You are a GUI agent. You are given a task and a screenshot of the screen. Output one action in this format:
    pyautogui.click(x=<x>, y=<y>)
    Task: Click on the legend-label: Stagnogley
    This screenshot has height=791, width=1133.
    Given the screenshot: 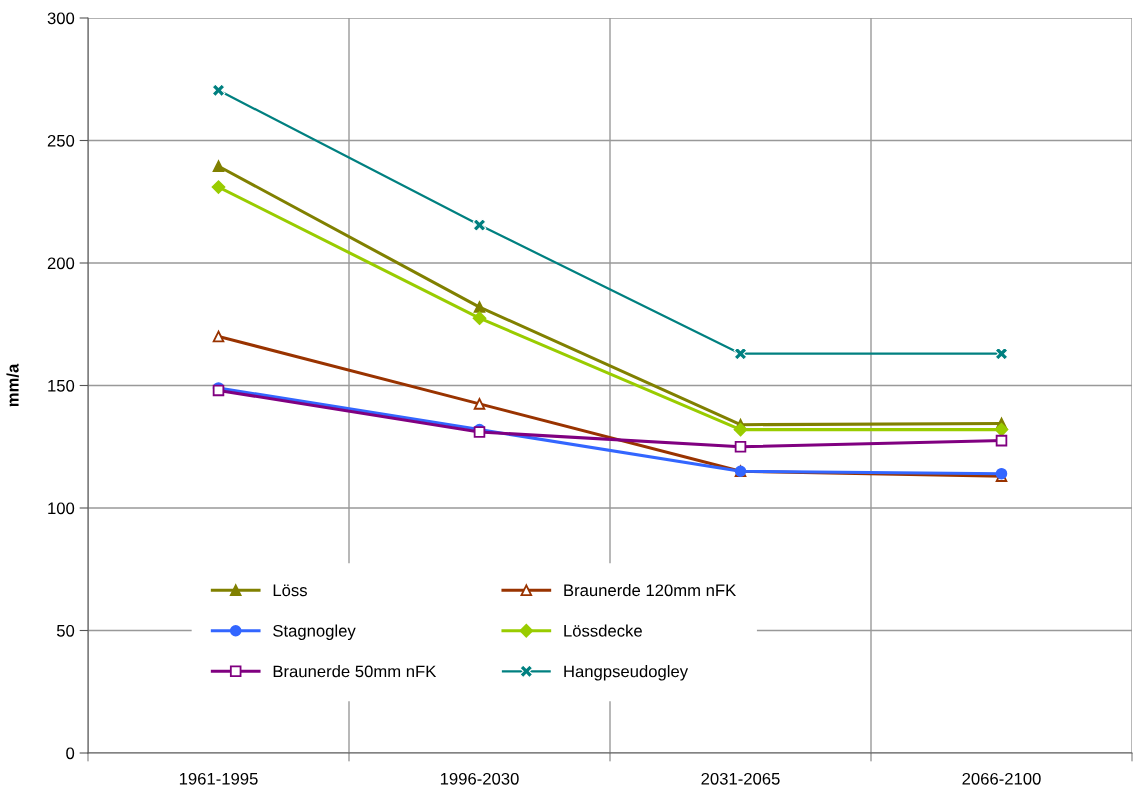 What is the action you would take?
    pyautogui.click(x=314, y=632)
    